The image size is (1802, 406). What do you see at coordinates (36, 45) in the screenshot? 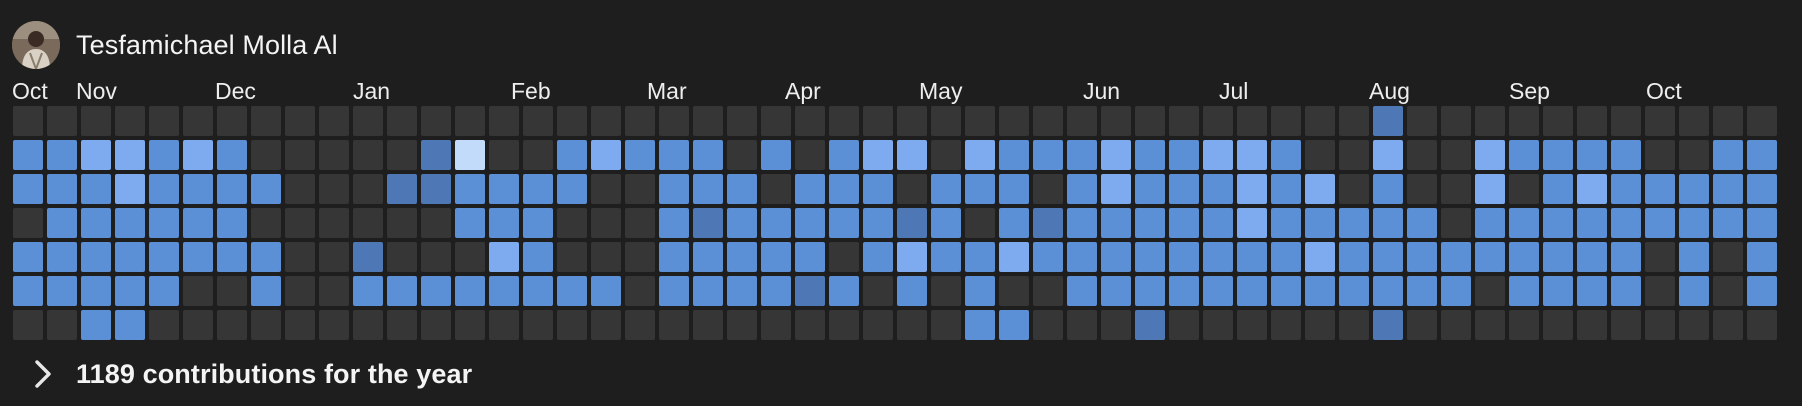
I see `avatar` at bounding box center [36, 45].